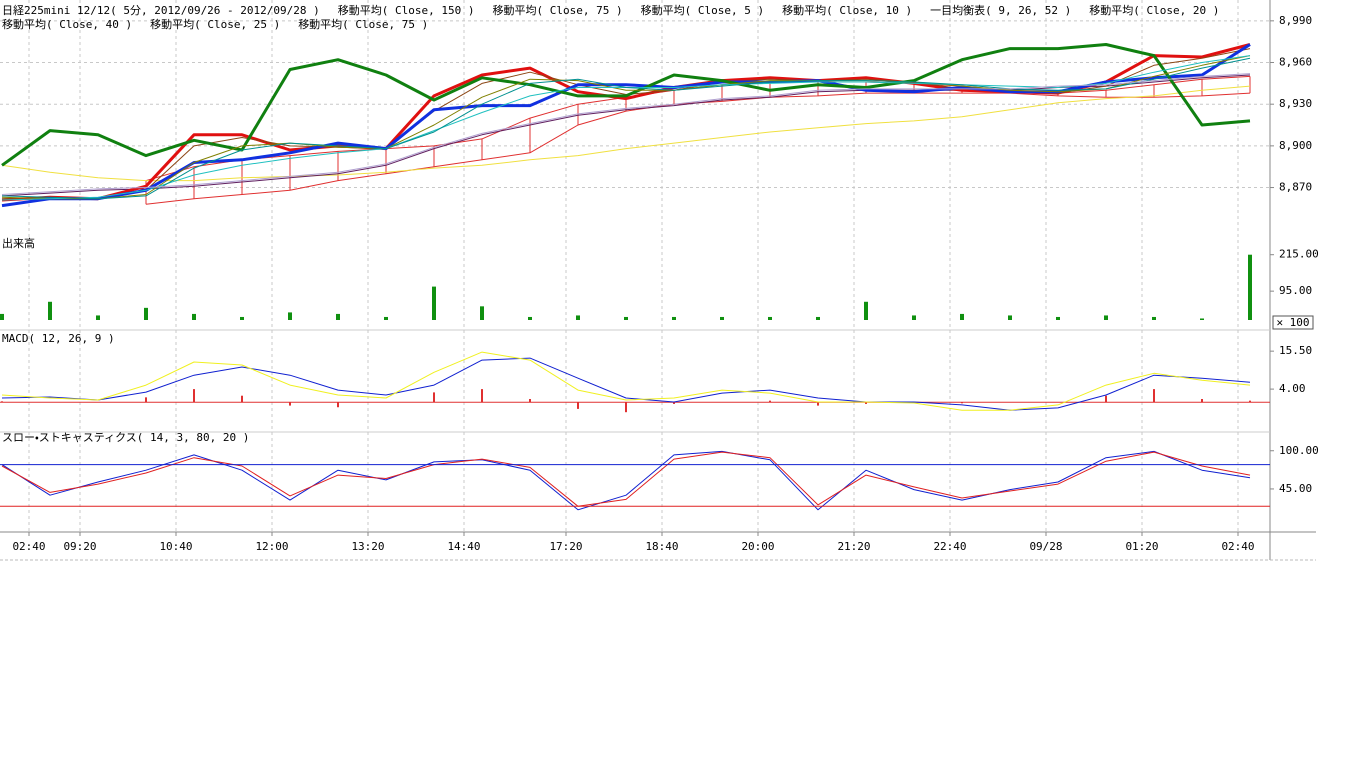 This screenshot has width=1366, height=768. Describe the element at coordinates (1141, 546) in the screenshot. I see `x-tick-label: 01:20` at that location.